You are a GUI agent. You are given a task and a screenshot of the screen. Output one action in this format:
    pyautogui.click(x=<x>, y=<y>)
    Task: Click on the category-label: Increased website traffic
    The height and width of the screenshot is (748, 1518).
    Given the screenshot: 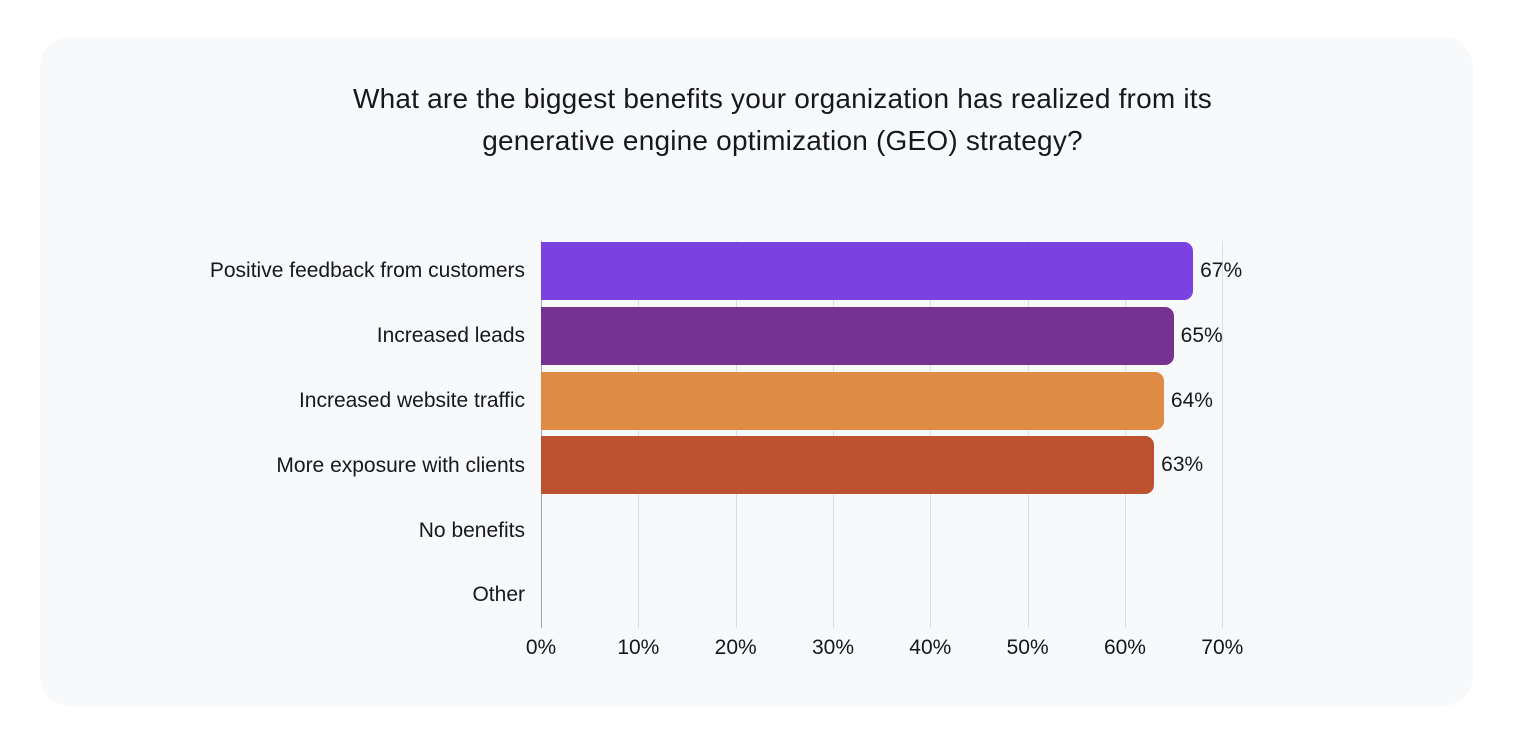 What is the action you would take?
    pyautogui.click(x=411, y=400)
    